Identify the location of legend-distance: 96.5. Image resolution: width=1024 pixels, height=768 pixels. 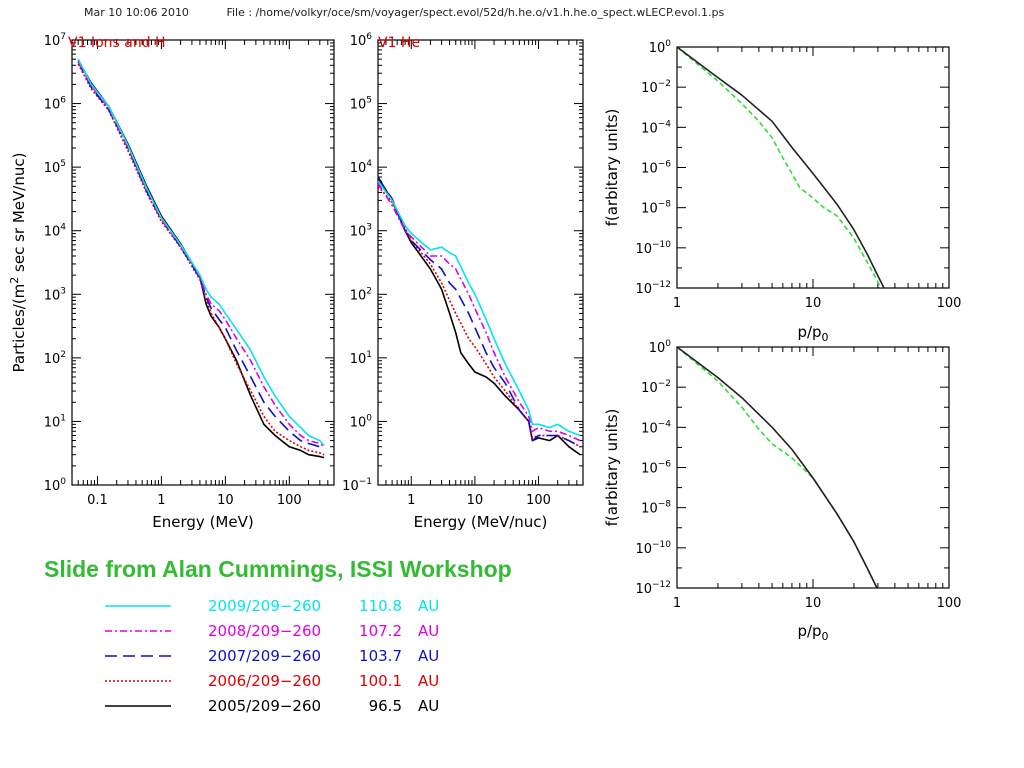
(385, 706).